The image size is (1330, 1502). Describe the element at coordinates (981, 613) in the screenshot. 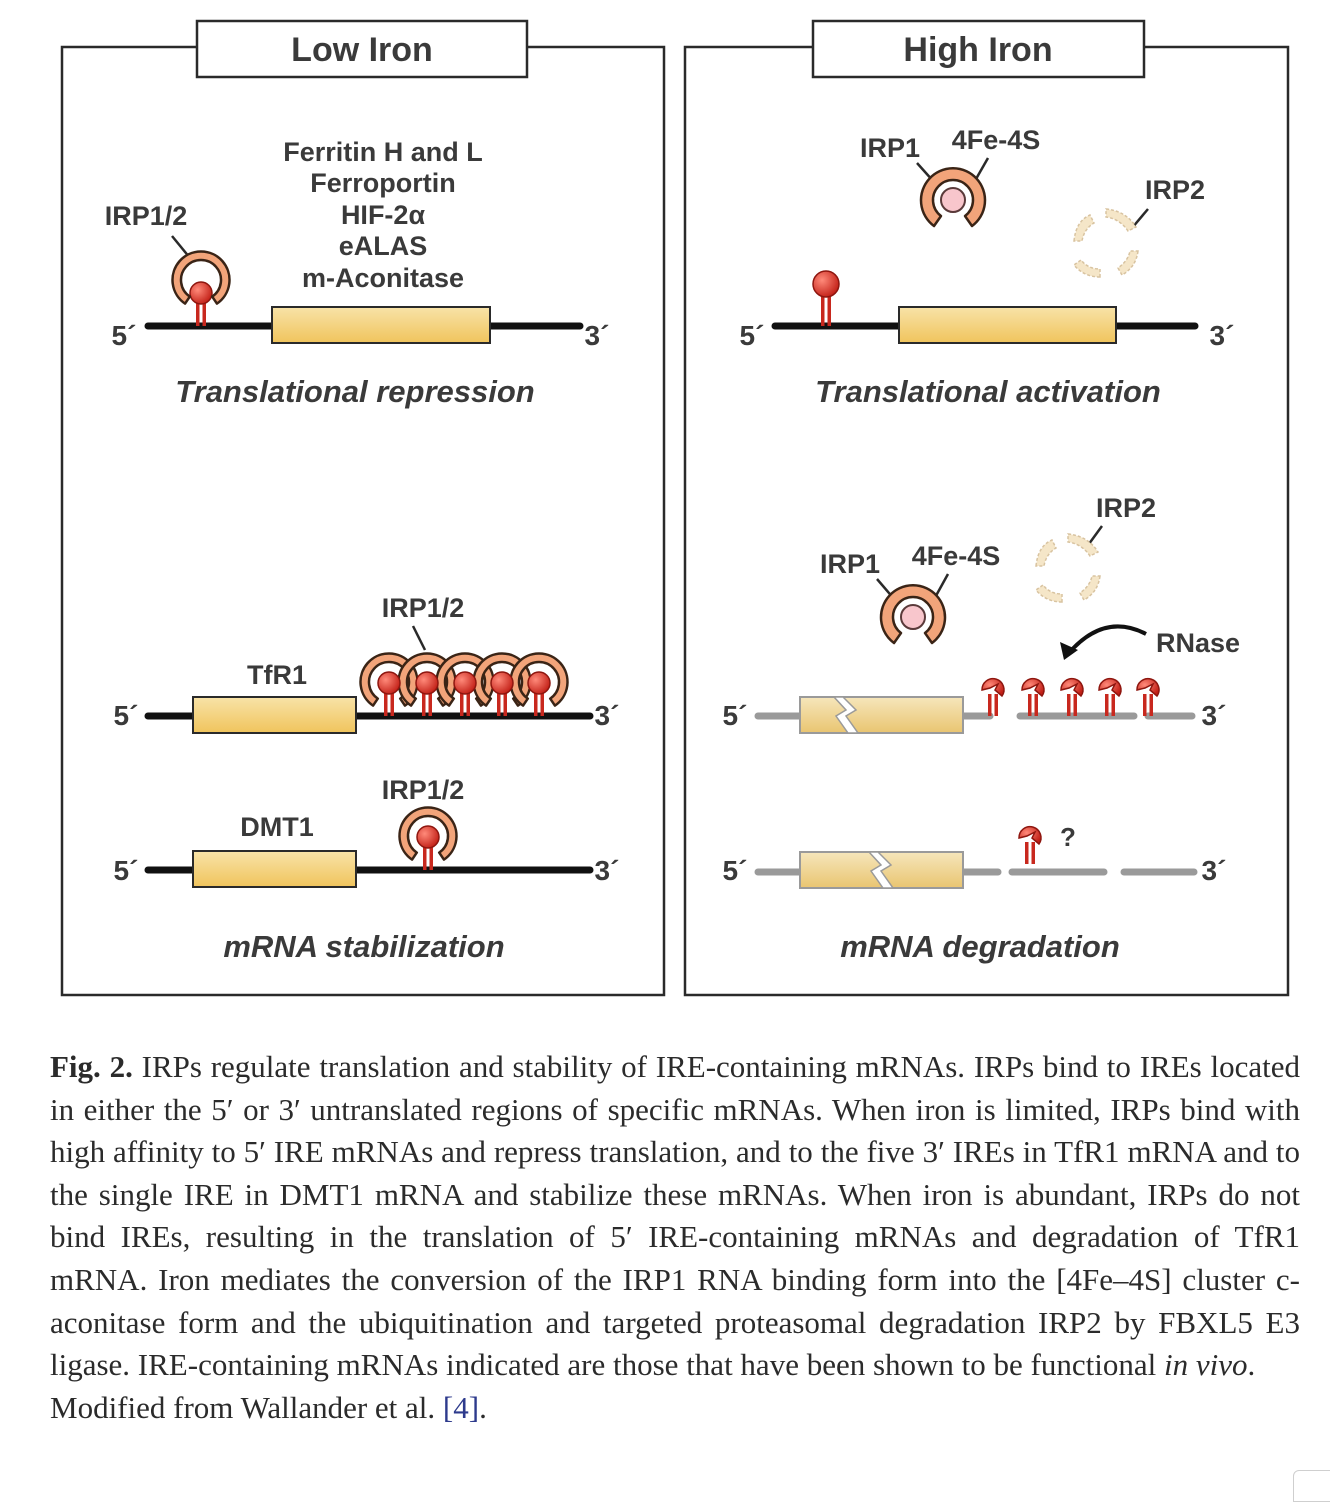

I see `high-iron-tfr1-mrna: IRP2 IRP1 4Fe-4S RNase 5´` at that location.